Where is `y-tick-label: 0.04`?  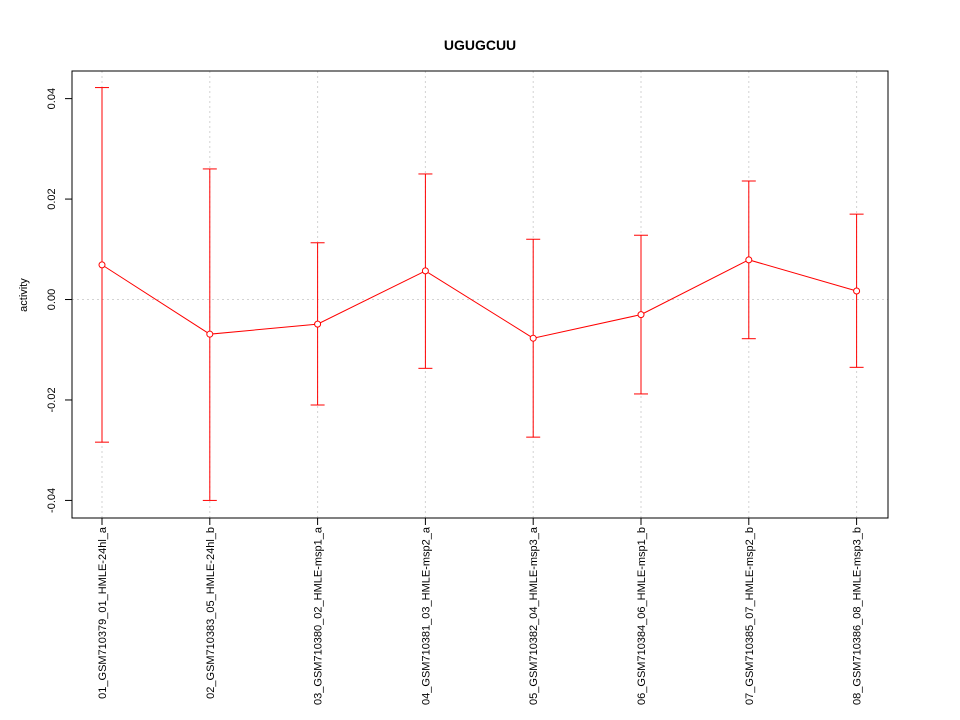 y-tick-label: 0.04 is located at coordinates (52, 98).